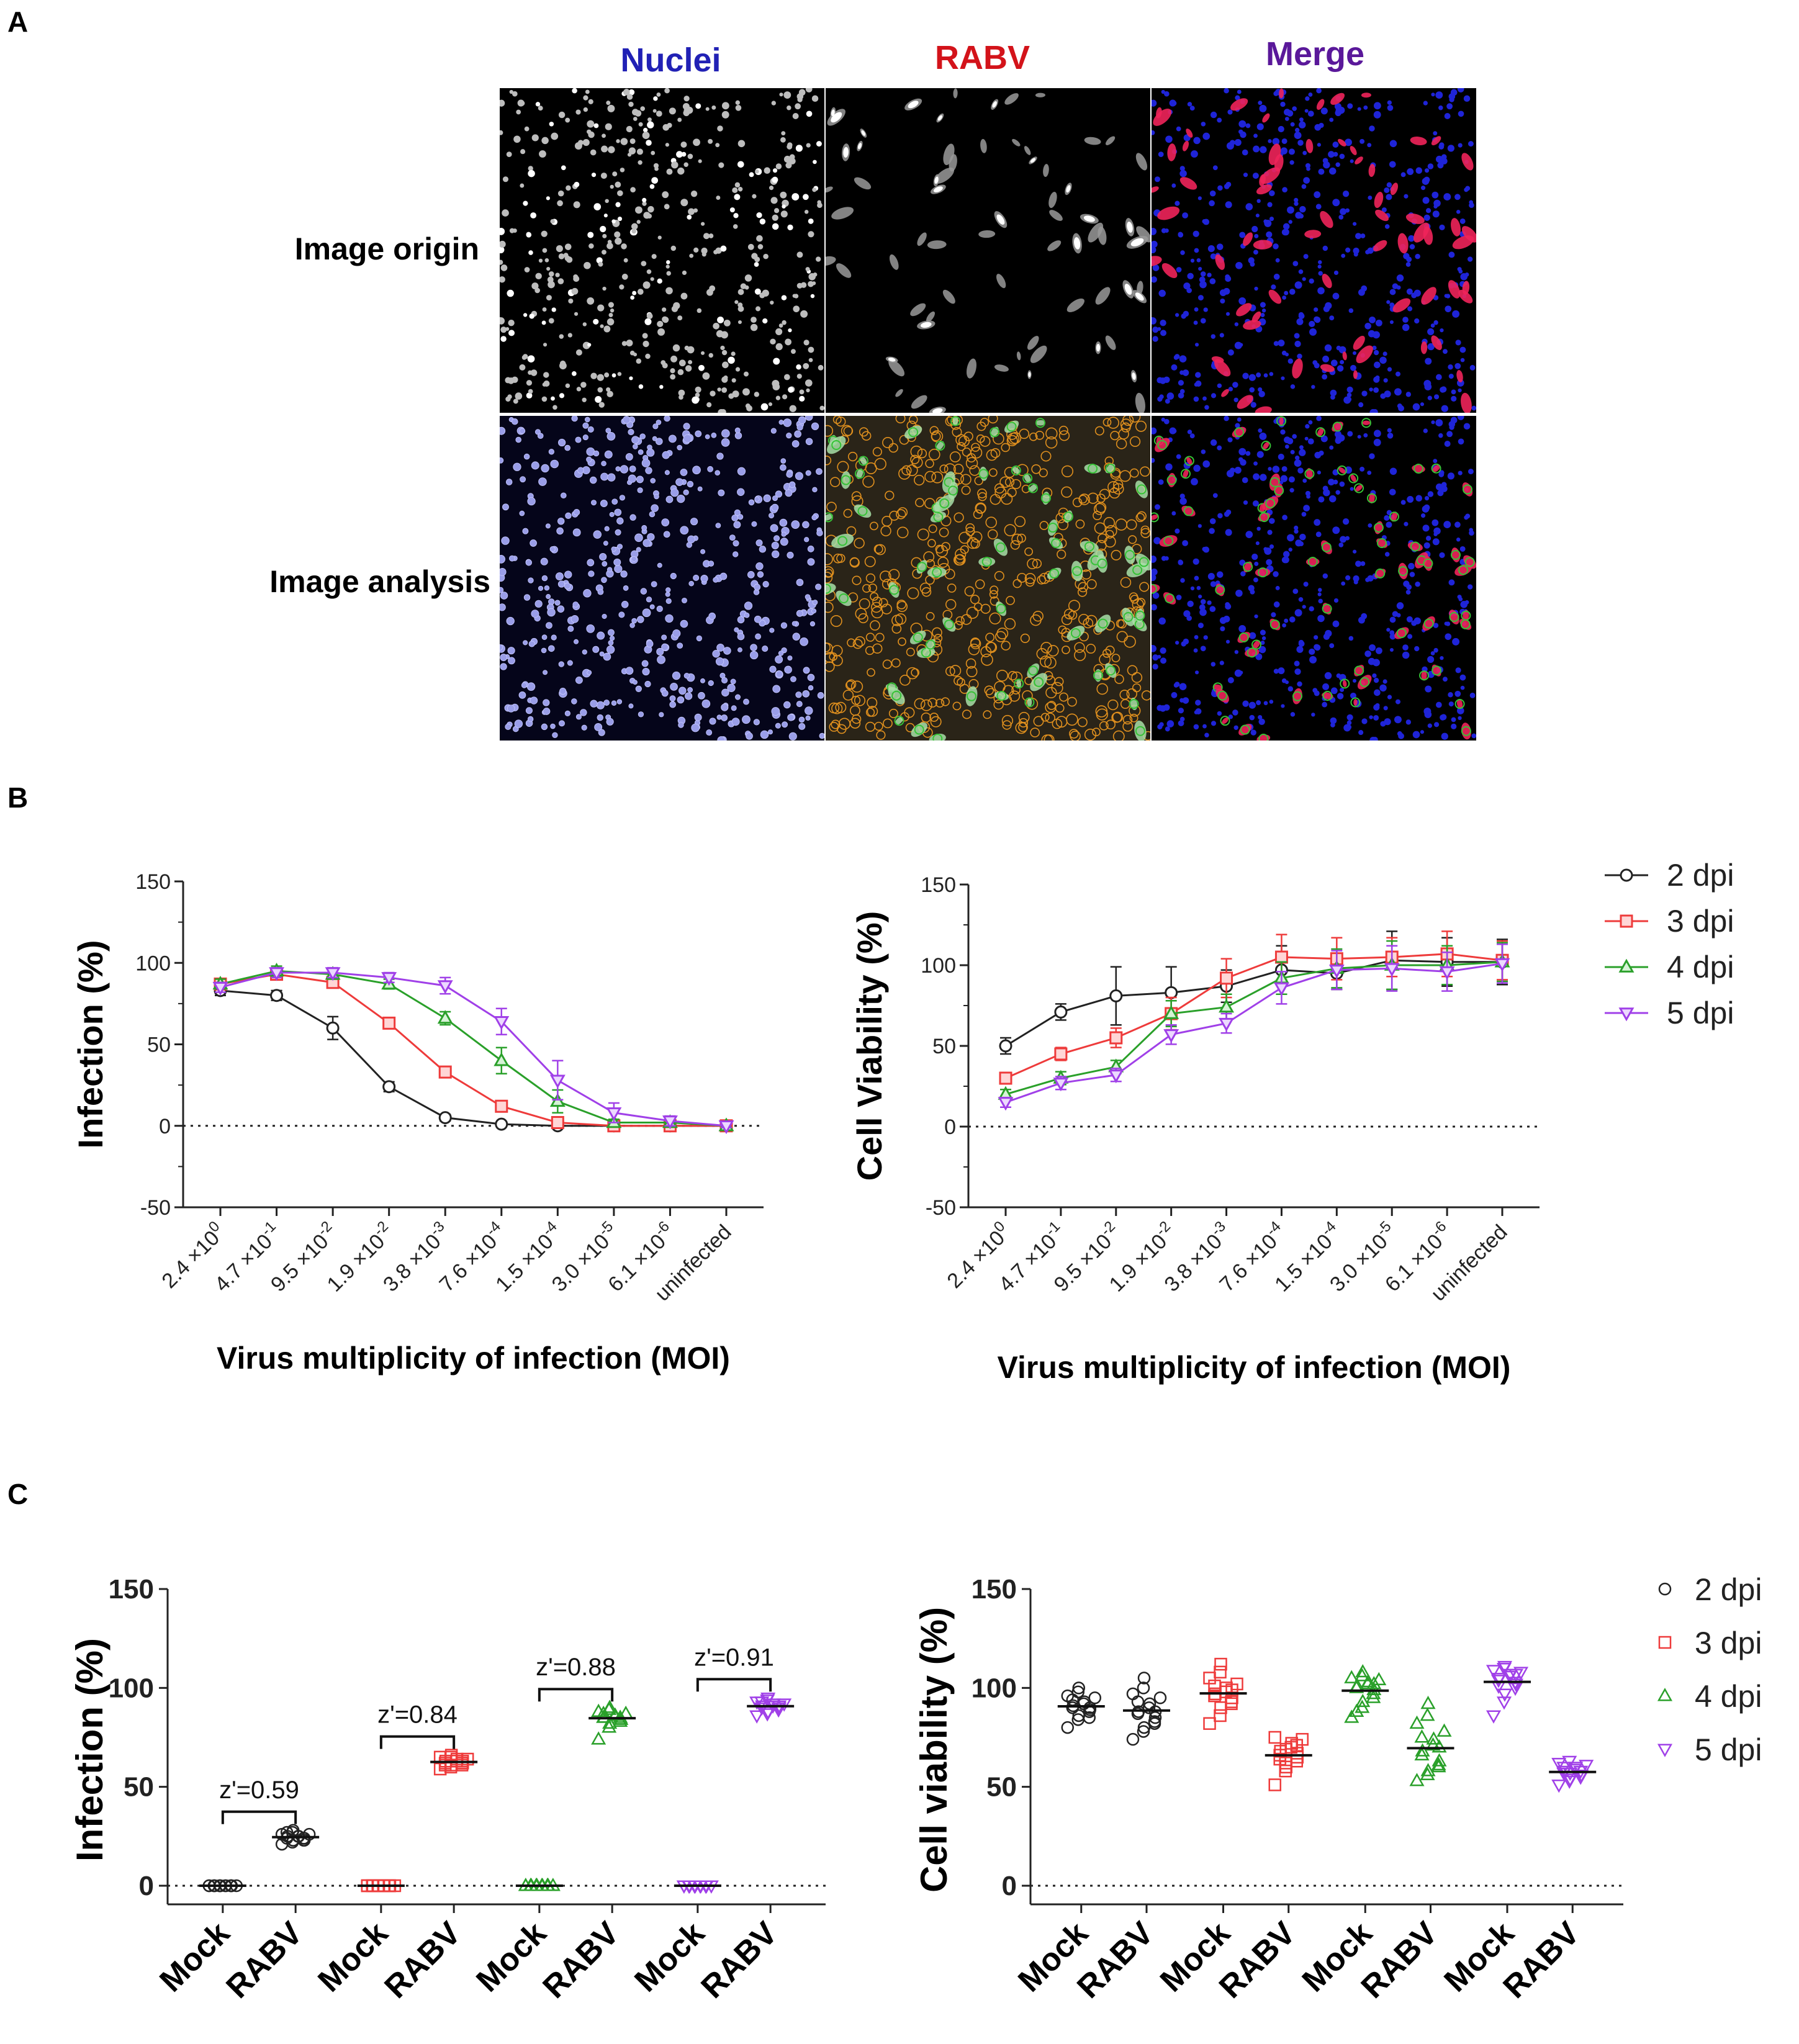 Image resolution: width=1799 pixels, height=2044 pixels. I want to click on series-line, so click(1253, 1003).